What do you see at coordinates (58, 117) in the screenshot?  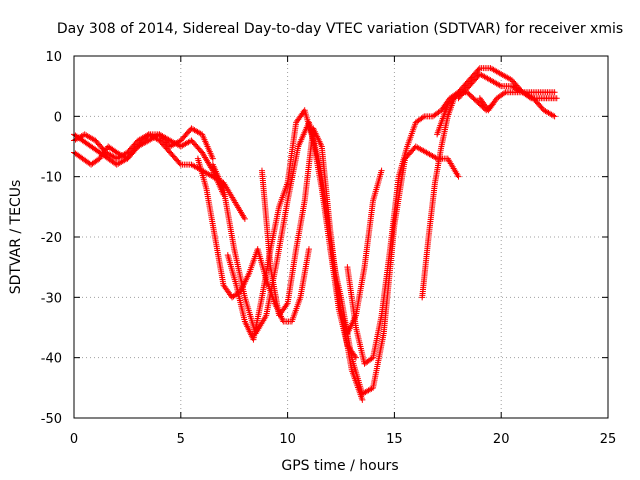 I see `y-tick-label: 0` at bounding box center [58, 117].